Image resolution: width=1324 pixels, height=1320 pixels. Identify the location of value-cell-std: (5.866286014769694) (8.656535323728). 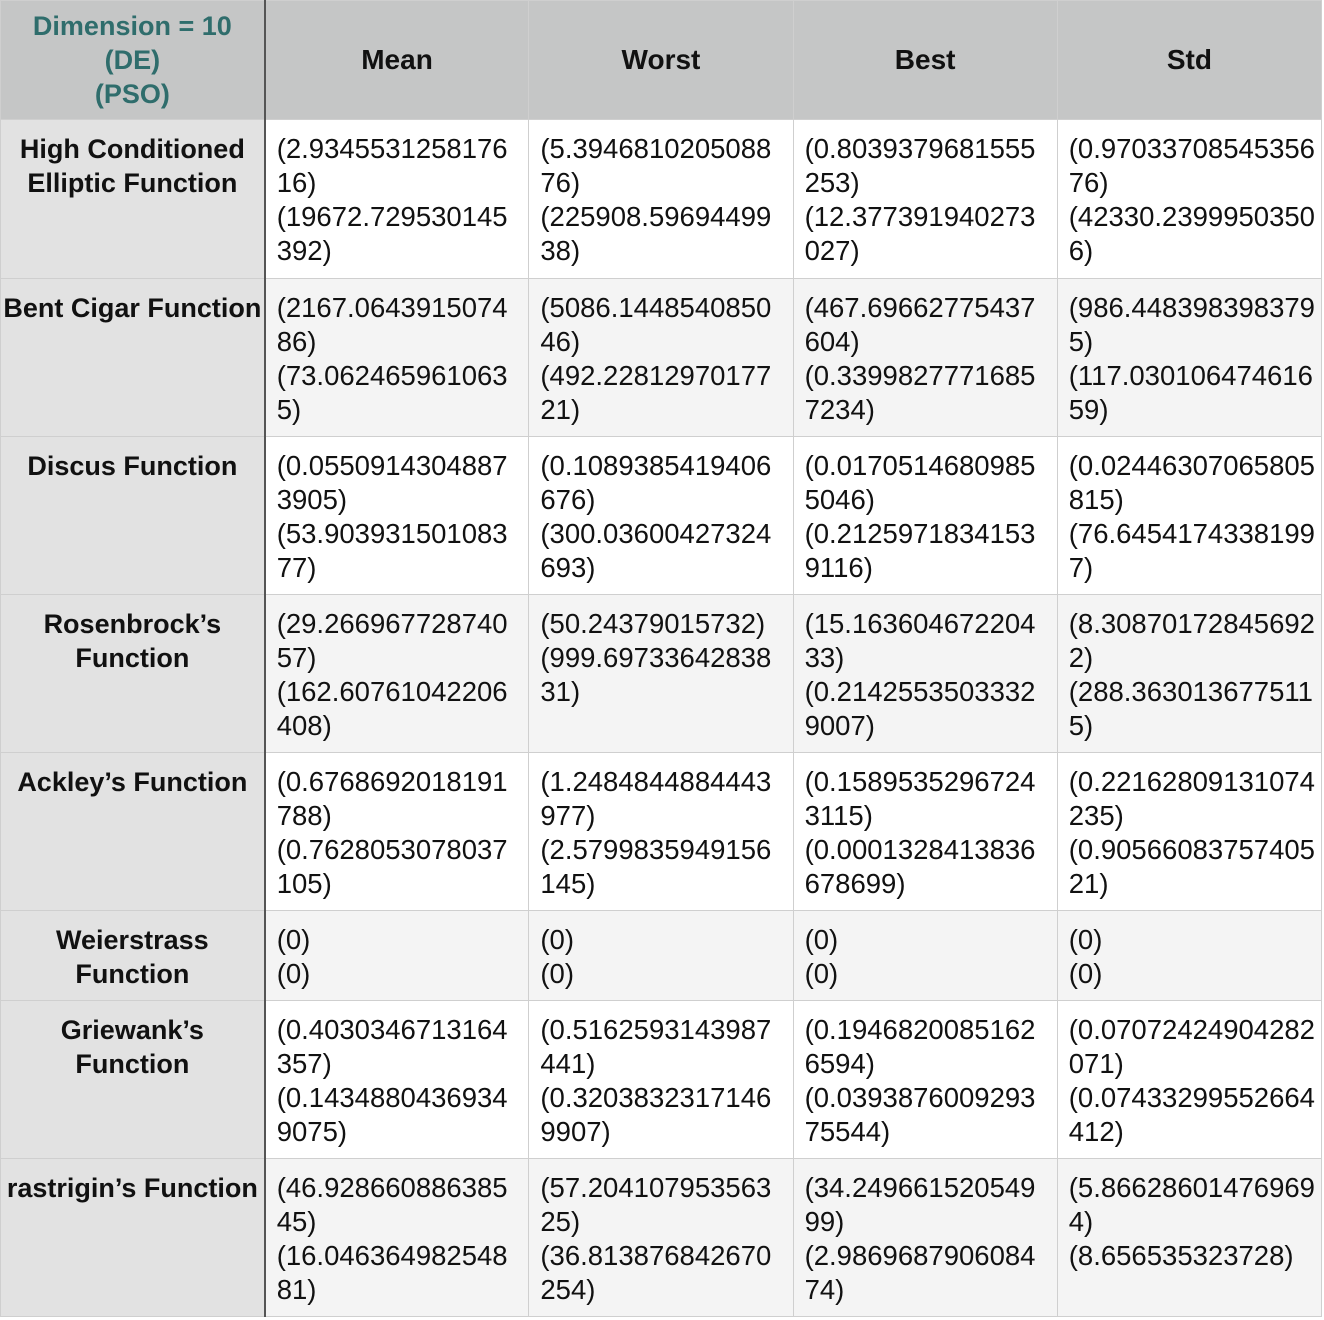
(1189, 1237).